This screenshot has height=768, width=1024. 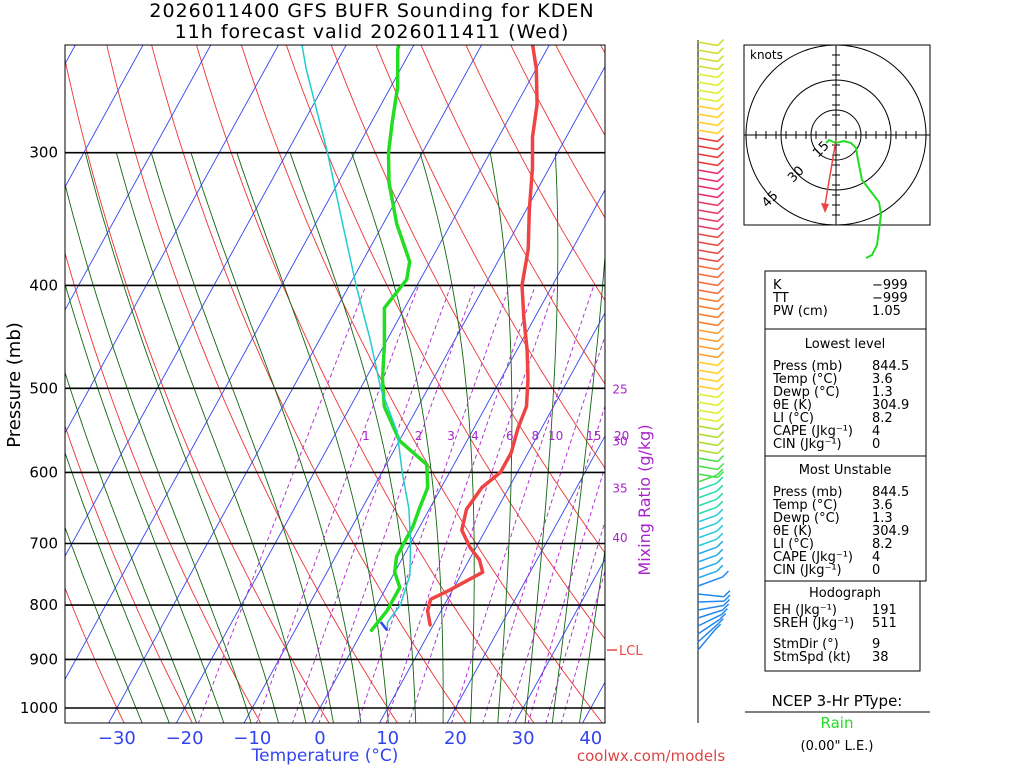 I want to click on unstable-row-value: 304.9, so click(x=890, y=531).